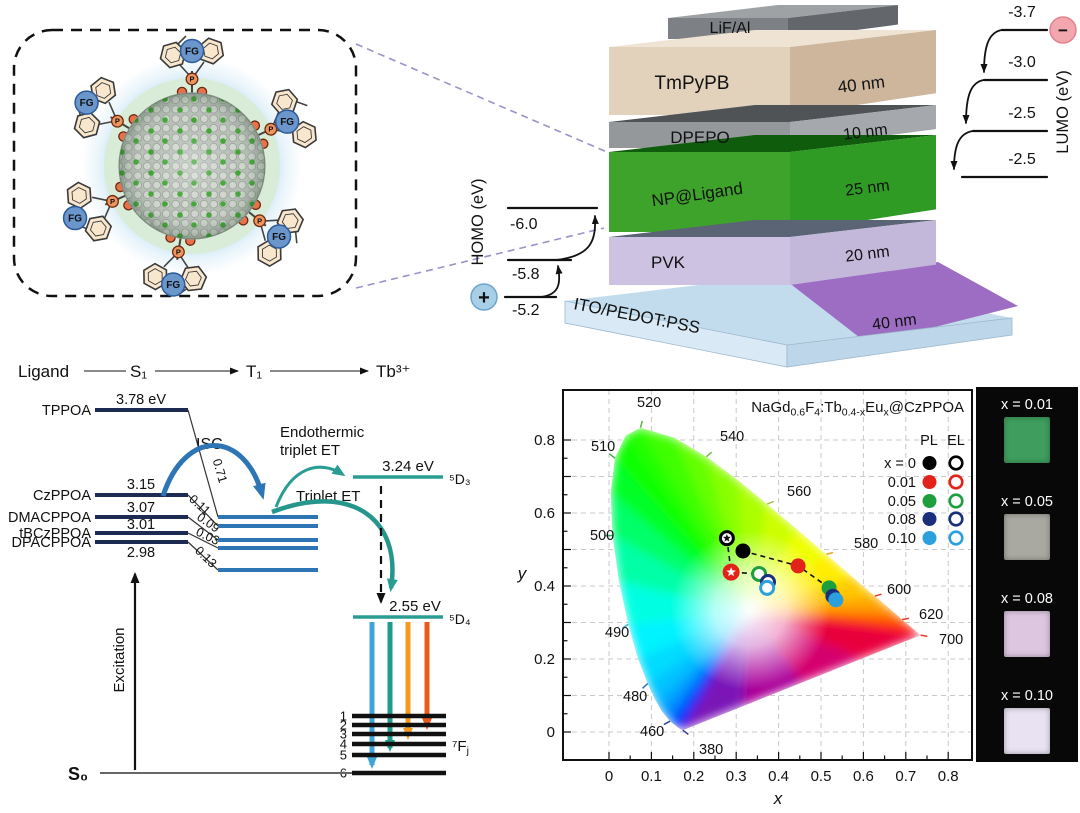 This screenshot has width=1080, height=813. What do you see at coordinates (699, 261) in the screenshot?
I see `layer-front-face` at bounding box center [699, 261].